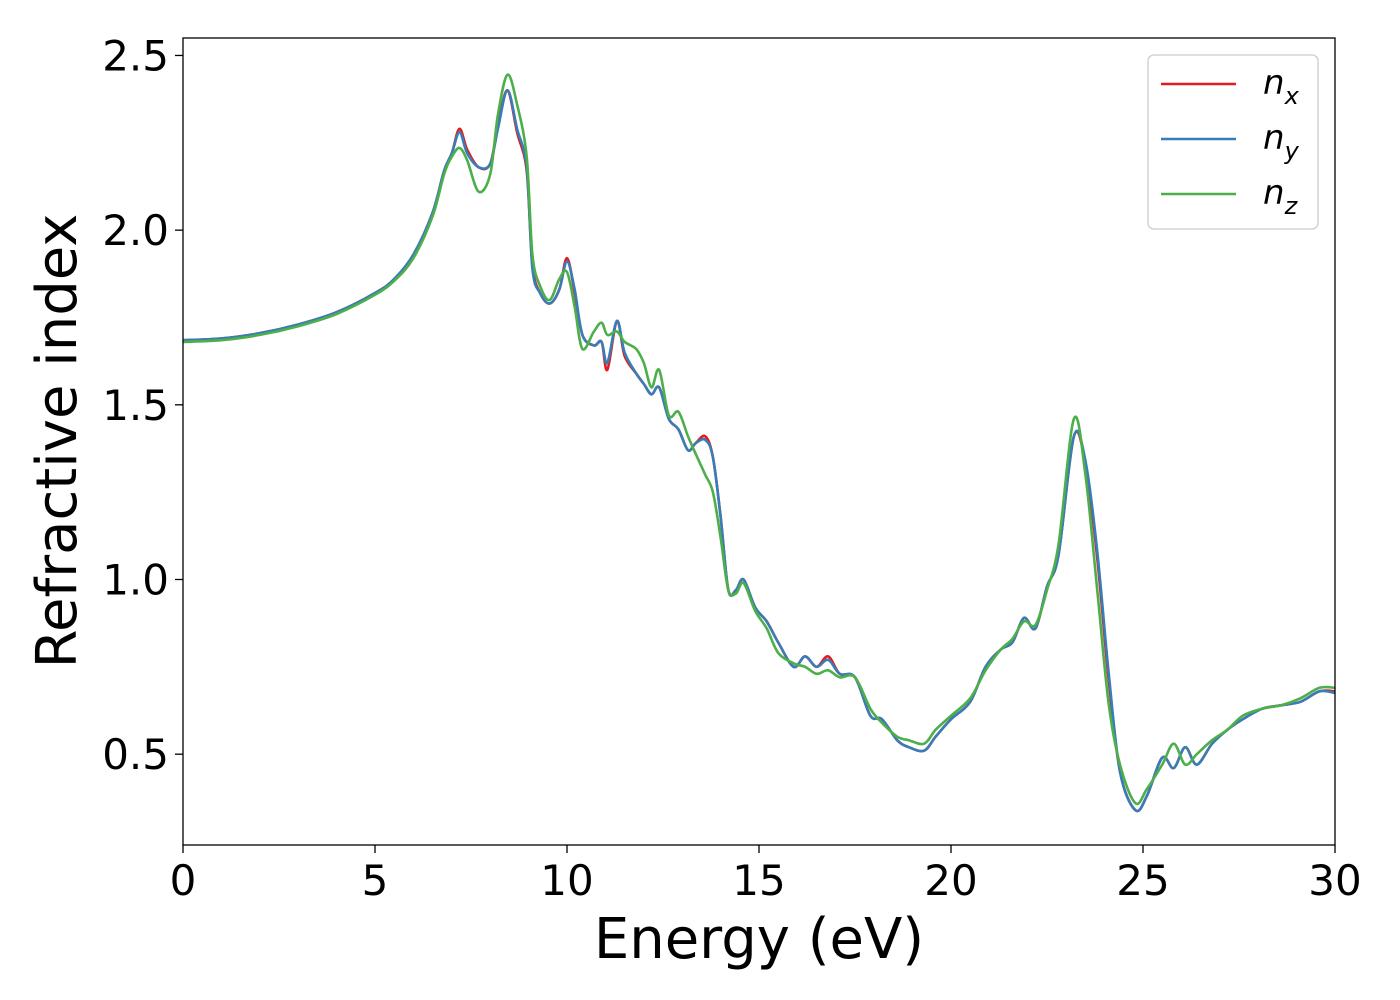 This screenshot has height=1000, width=1400. I want to click on legend: nx ny nz, so click(1233, 142).